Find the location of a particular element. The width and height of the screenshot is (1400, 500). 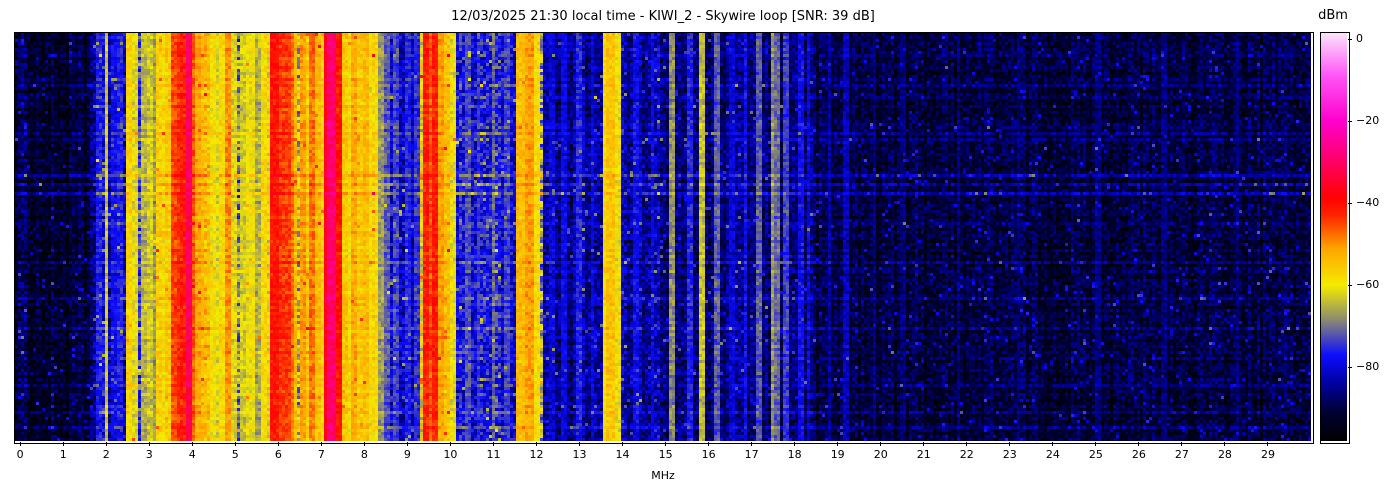

x-tick-label: 2 is located at coordinates (106, 454).